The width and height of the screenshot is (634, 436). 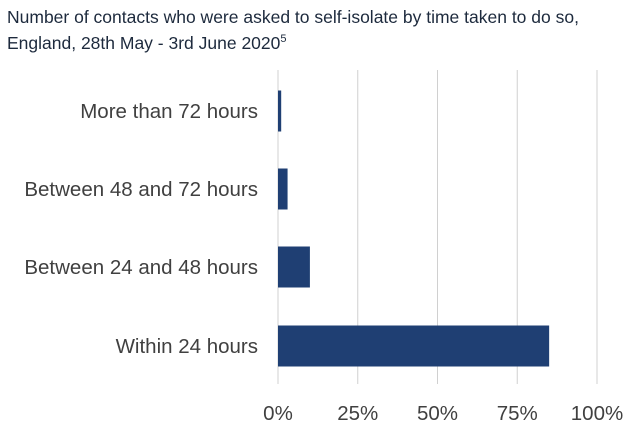 I want to click on category-label: Within 24 hours, so click(x=187, y=346).